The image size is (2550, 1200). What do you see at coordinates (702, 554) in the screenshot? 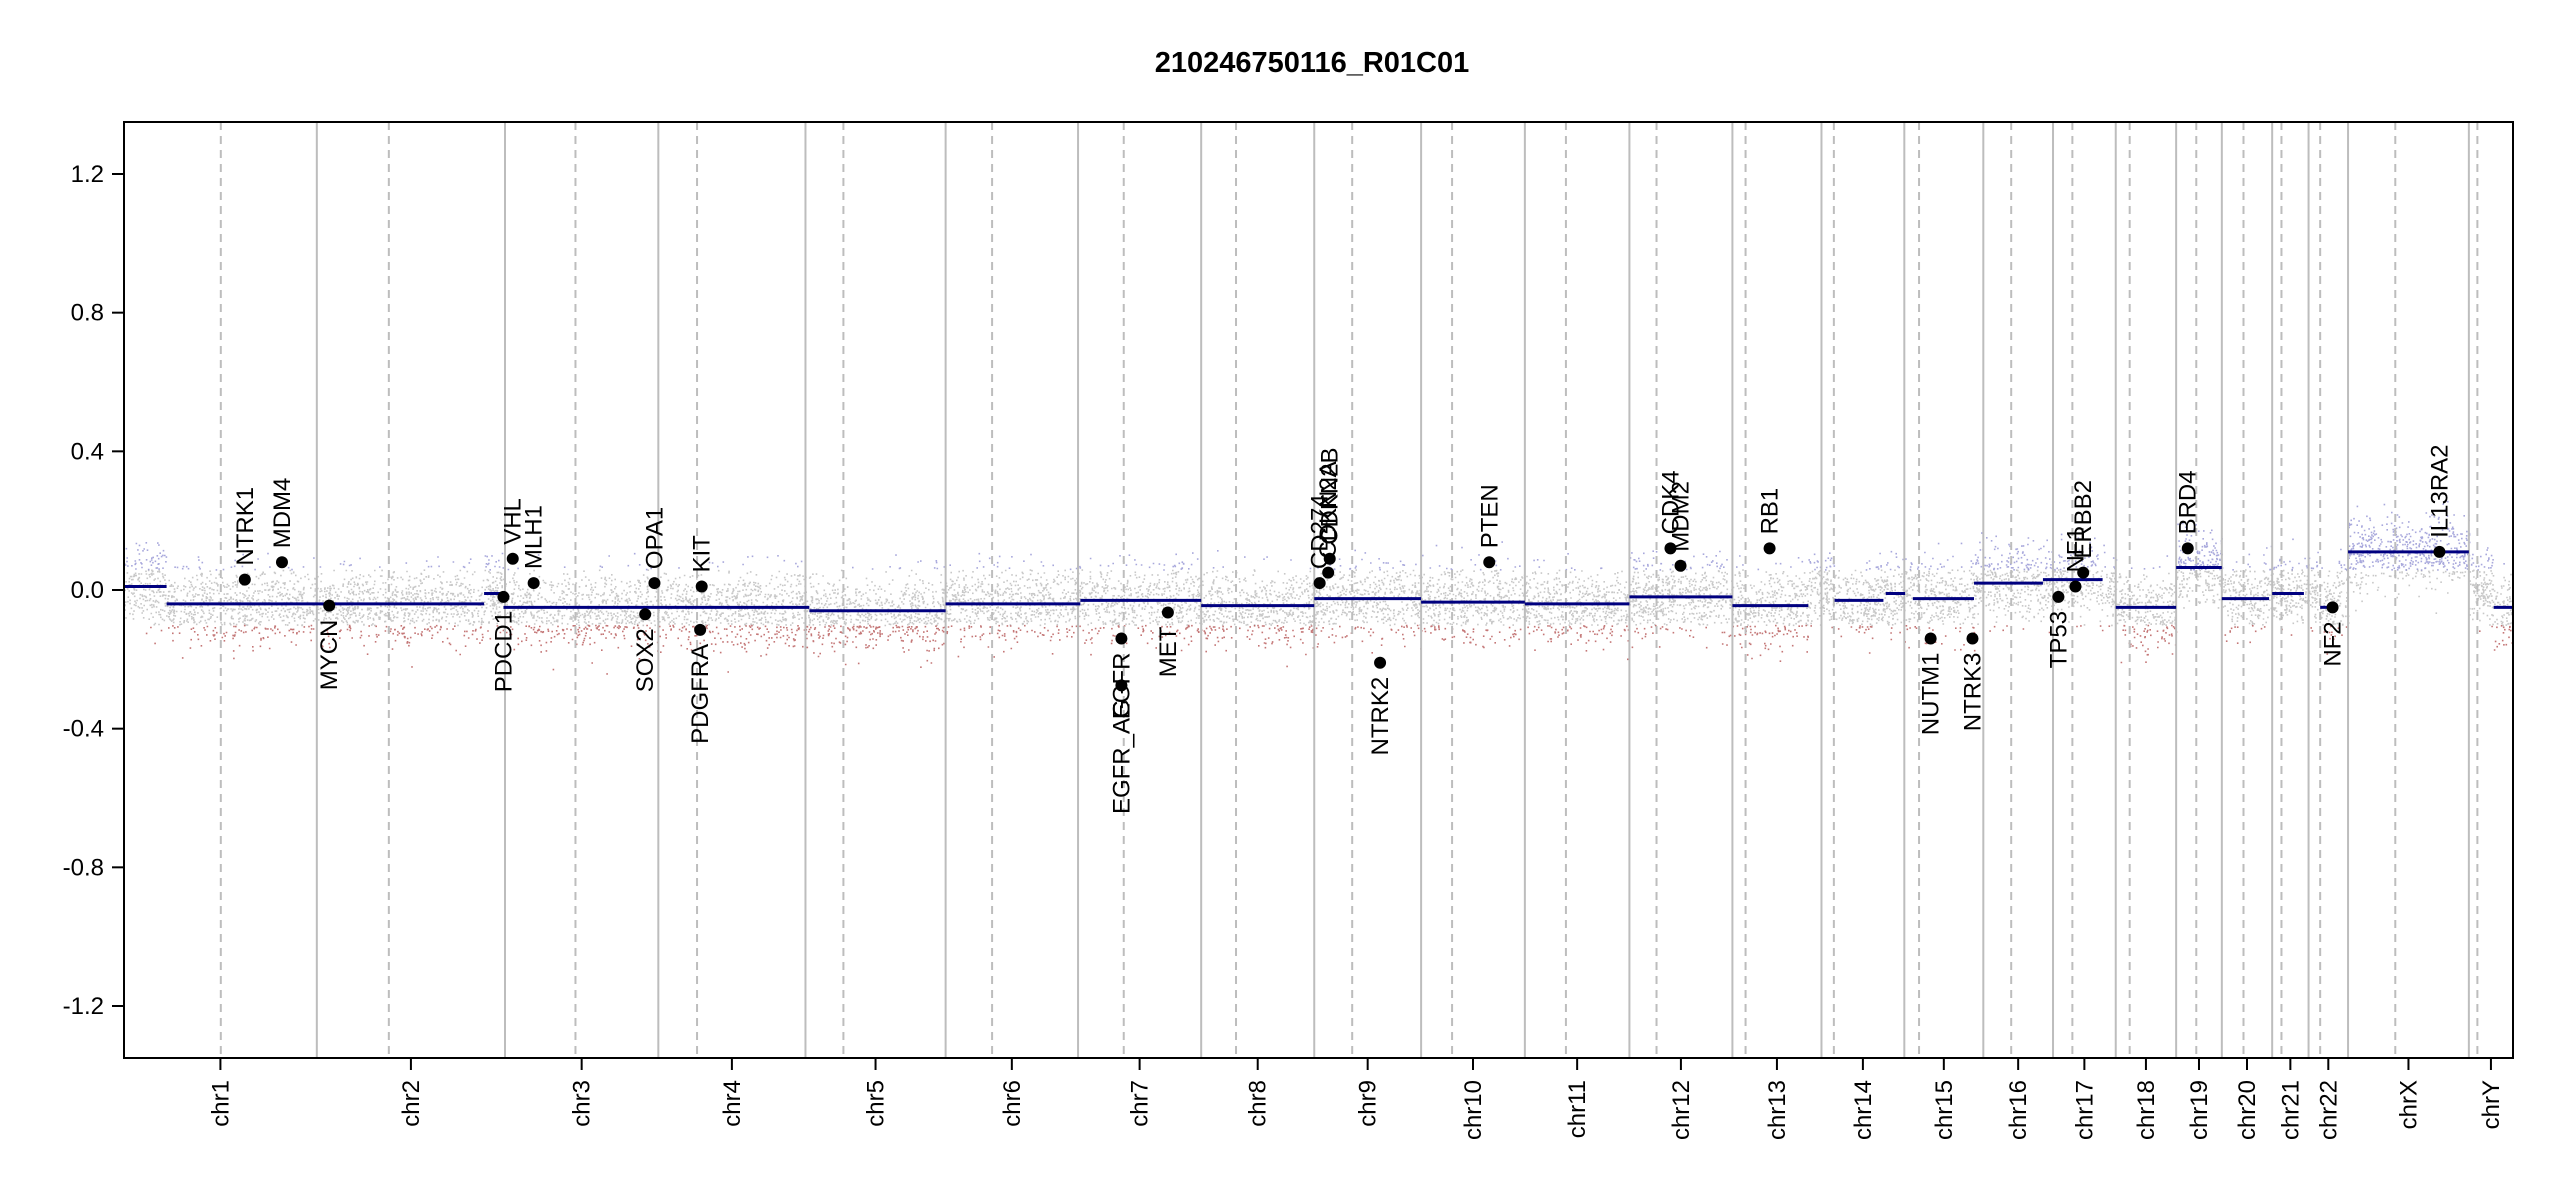
I see `gene-label: KIT` at bounding box center [702, 554].